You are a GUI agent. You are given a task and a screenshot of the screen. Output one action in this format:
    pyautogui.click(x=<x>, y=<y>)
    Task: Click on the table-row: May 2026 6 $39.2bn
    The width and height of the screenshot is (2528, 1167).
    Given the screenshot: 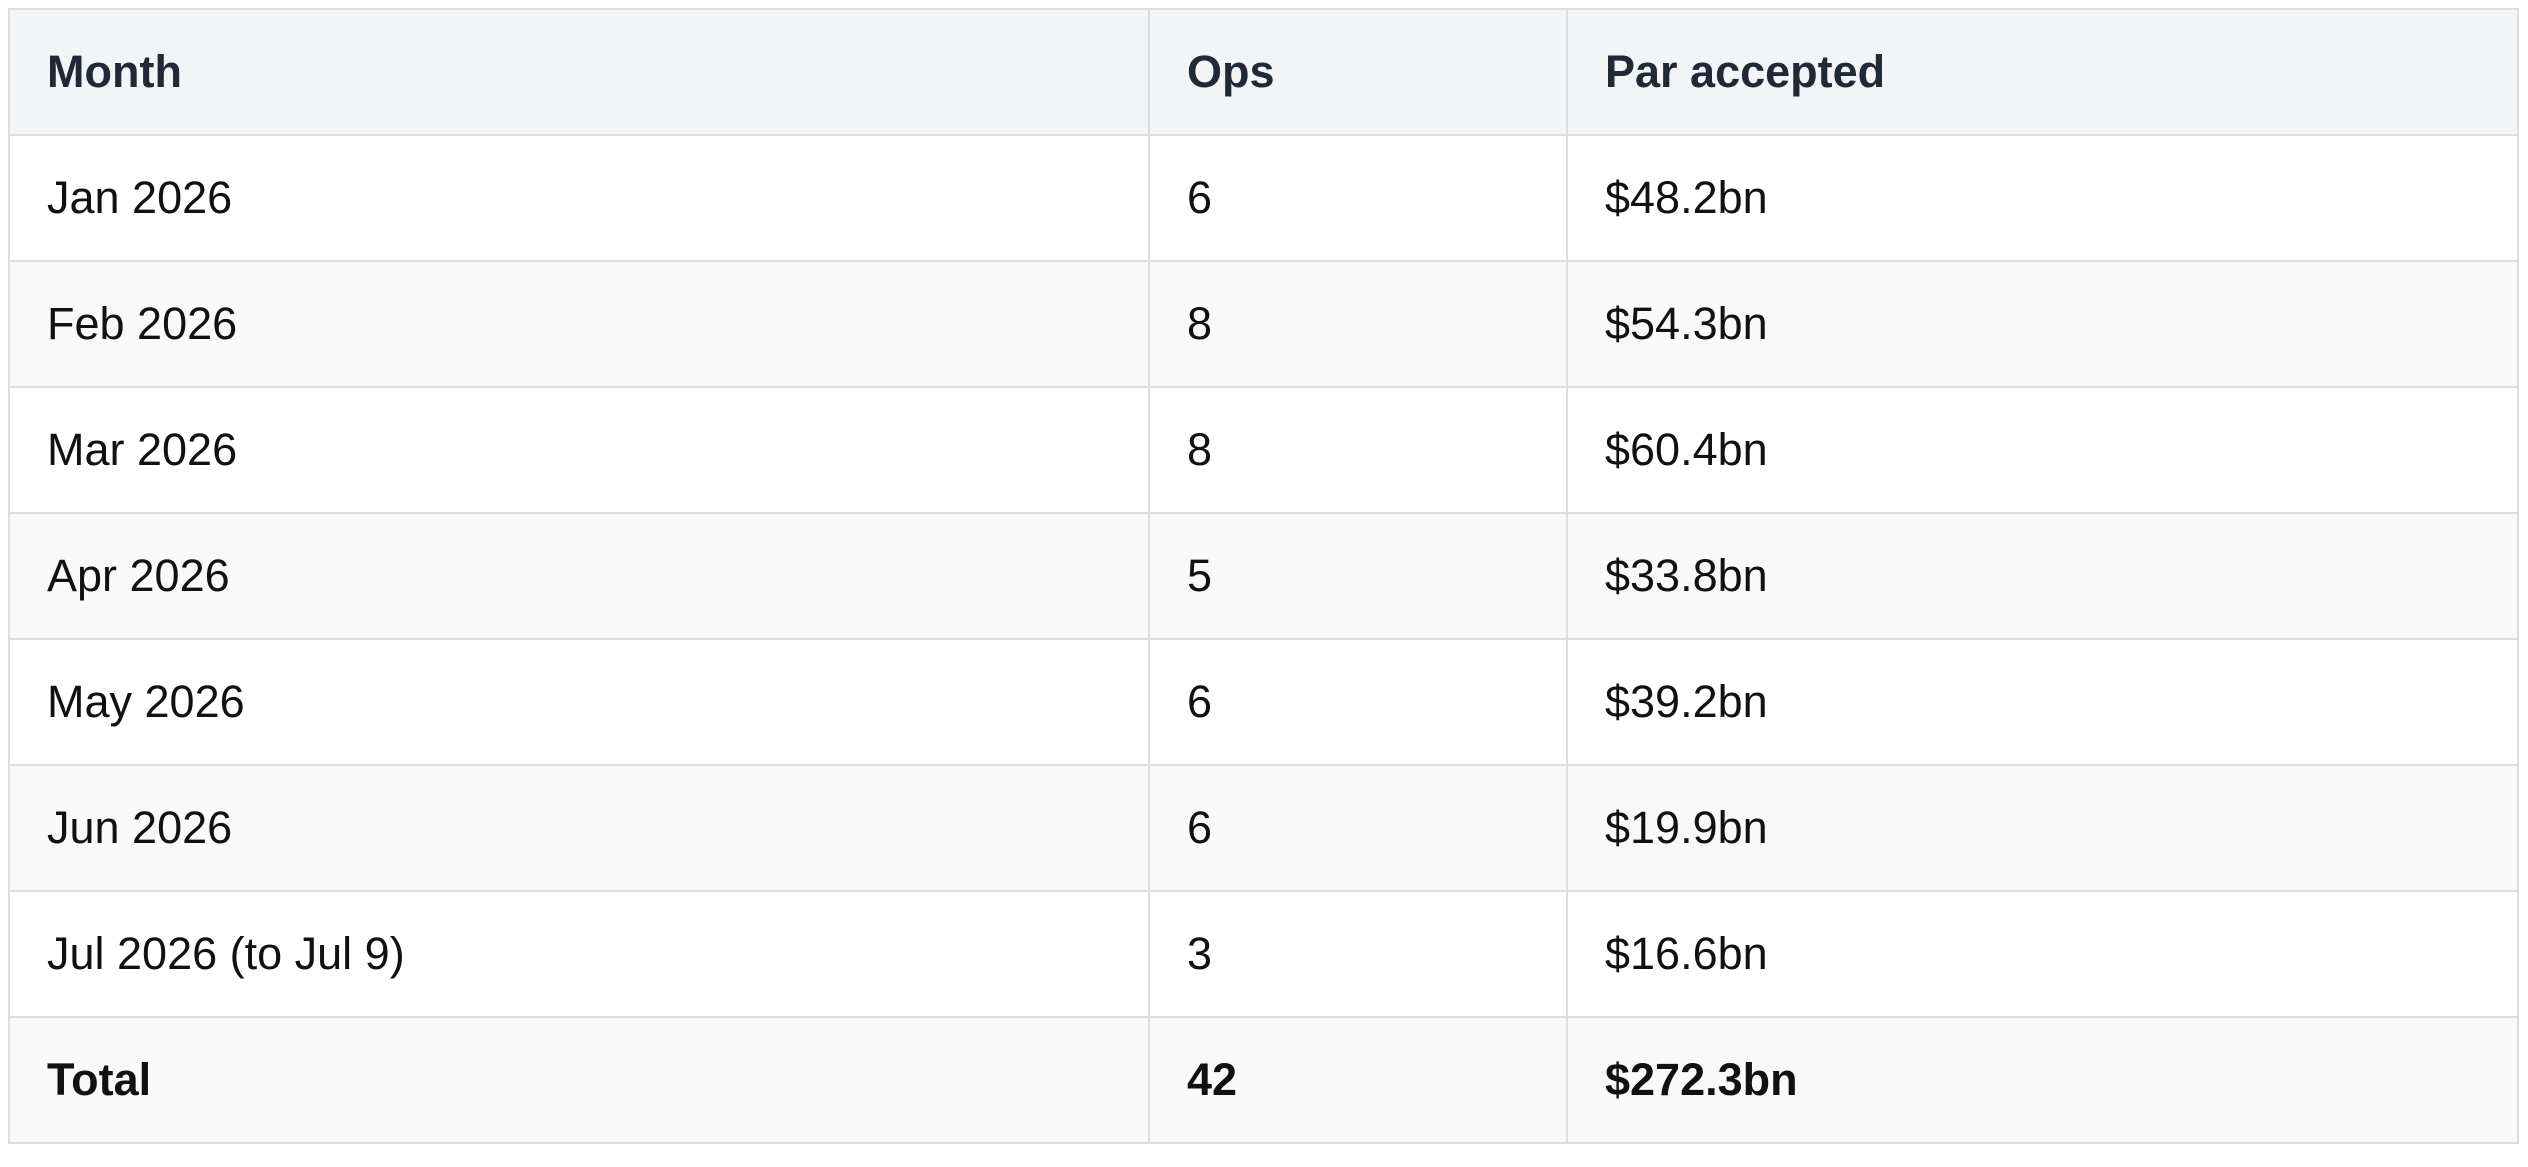 What is the action you would take?
    pyautogui.click(x=1263, y=702)
    